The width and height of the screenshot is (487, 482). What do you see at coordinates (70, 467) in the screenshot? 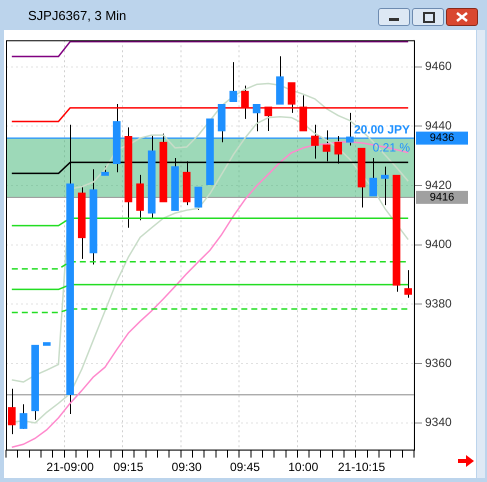
I see `x-tick-label: 21-09:00` at bounding box center [70, 467].